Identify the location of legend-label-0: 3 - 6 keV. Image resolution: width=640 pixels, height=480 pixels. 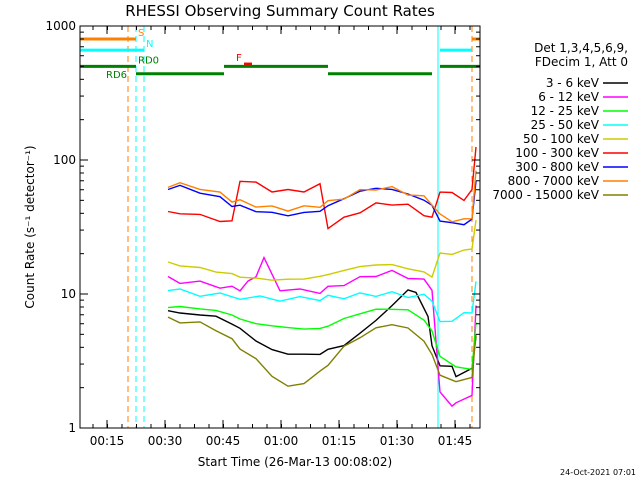
(573, 83).